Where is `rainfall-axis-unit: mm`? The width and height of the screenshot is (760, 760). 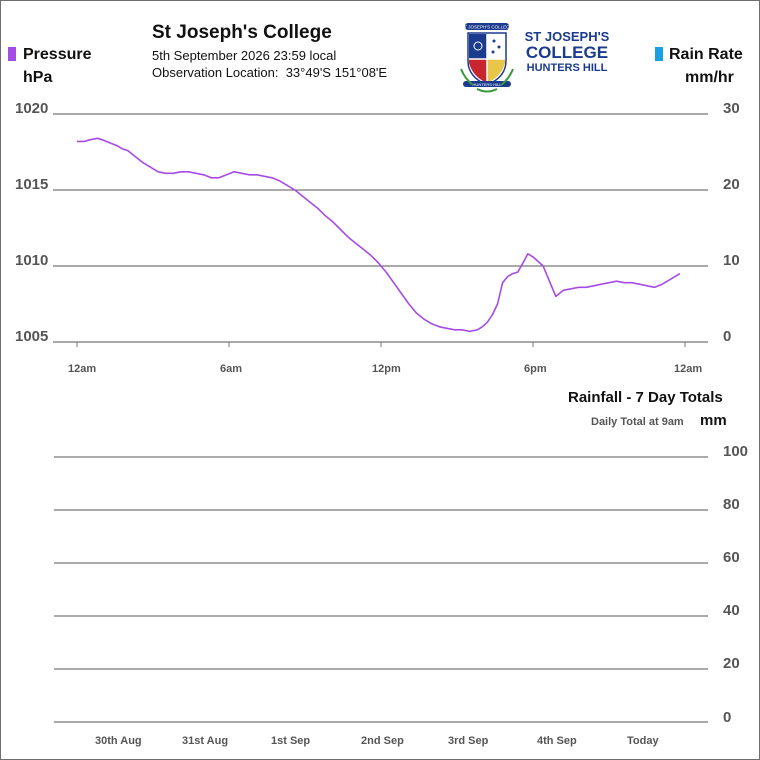
rainfall-axis-unit: mm is located at coordinates (713, 420).